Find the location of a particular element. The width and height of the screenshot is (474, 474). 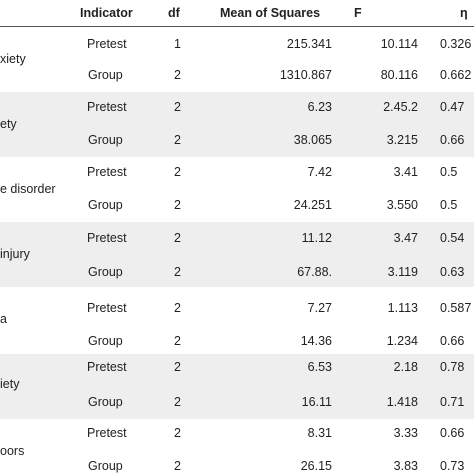

table-row: Group 2 14.36 1.234 0.66 is located at coordinates (237, 336).